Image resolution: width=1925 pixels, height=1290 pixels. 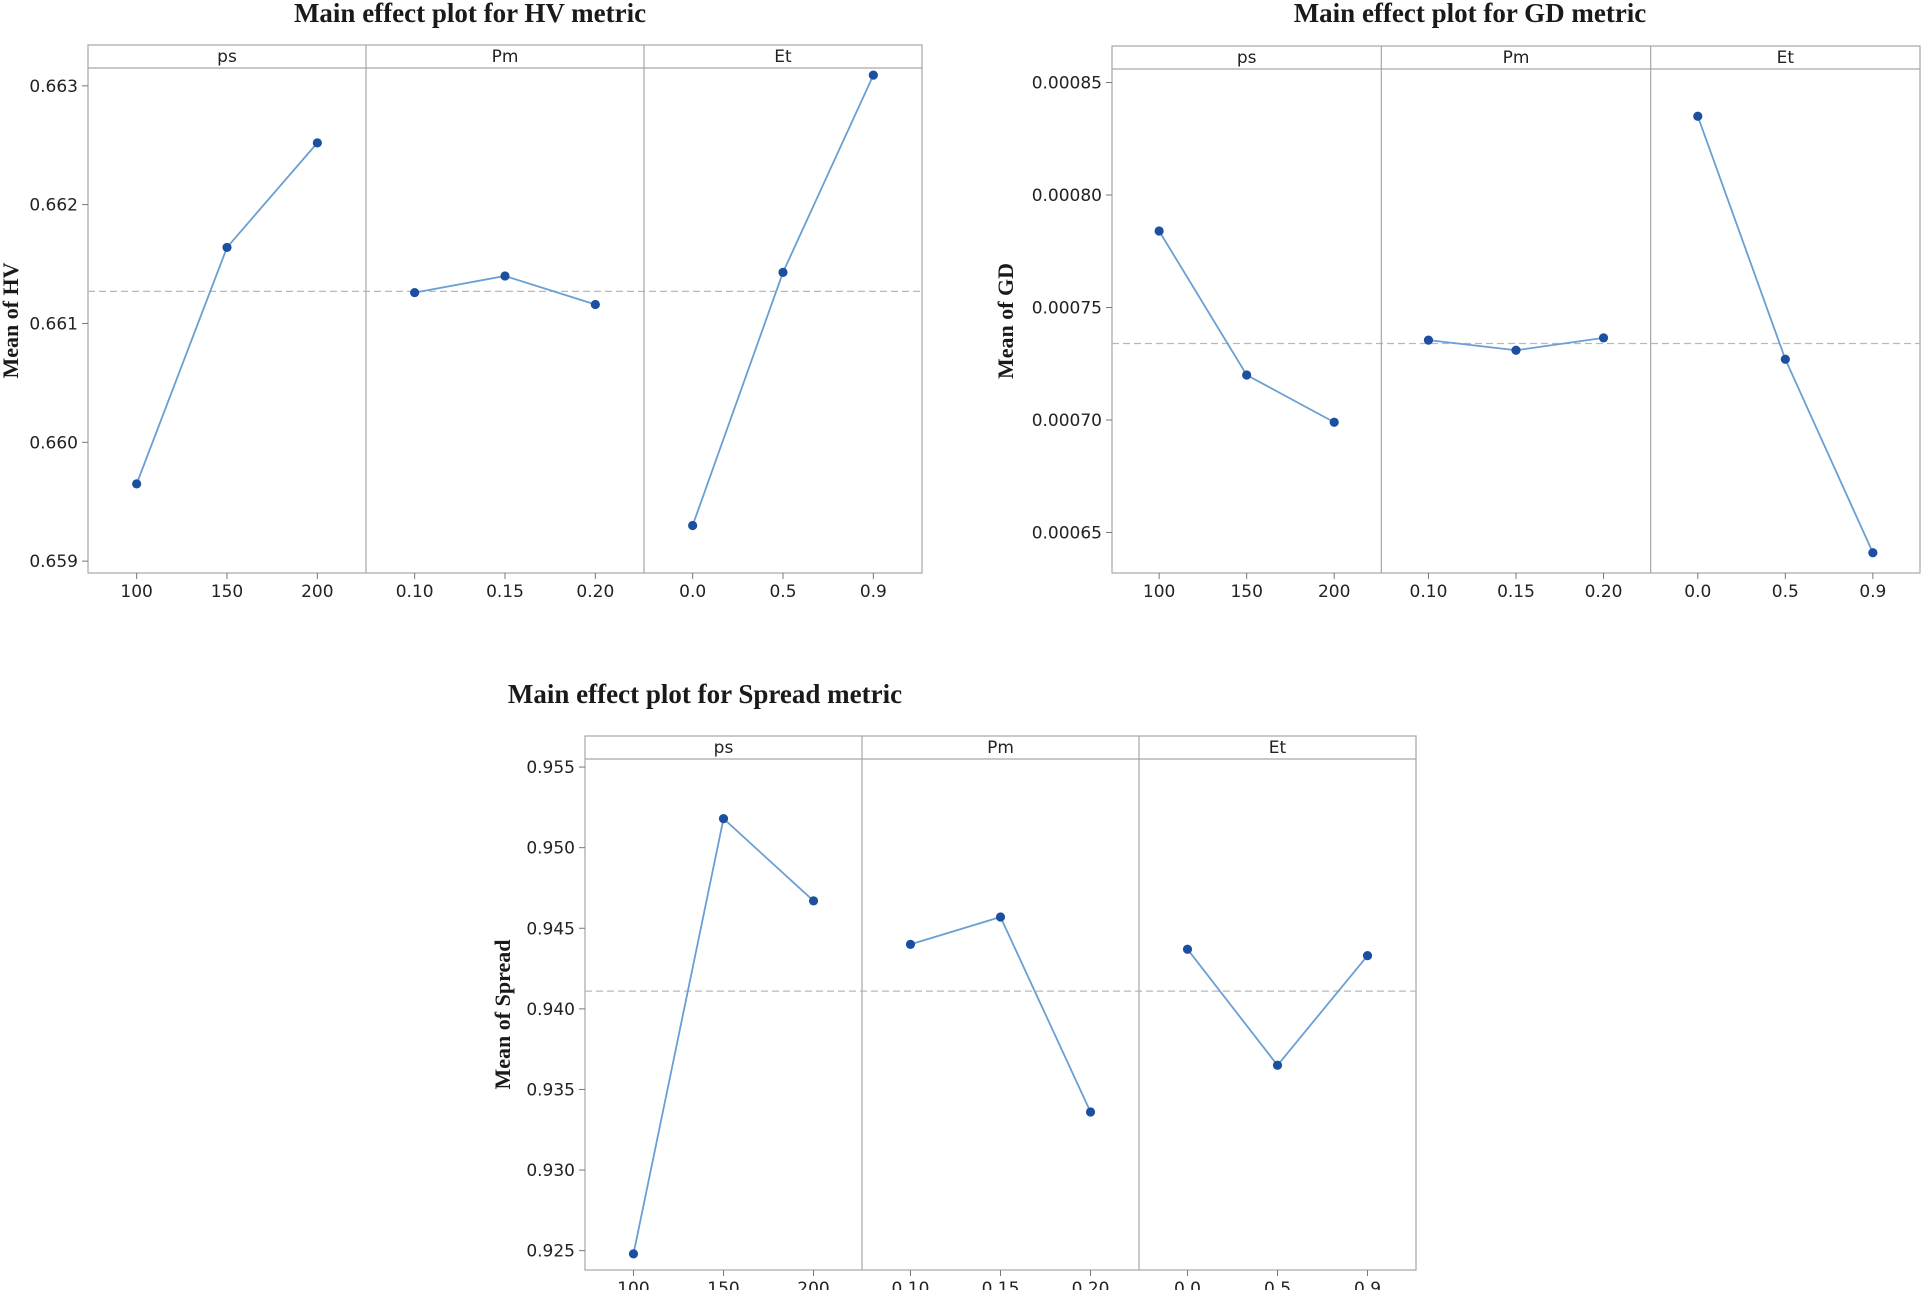 I want to click on y-tick-label: 0.659, so click(x=53, y=562).